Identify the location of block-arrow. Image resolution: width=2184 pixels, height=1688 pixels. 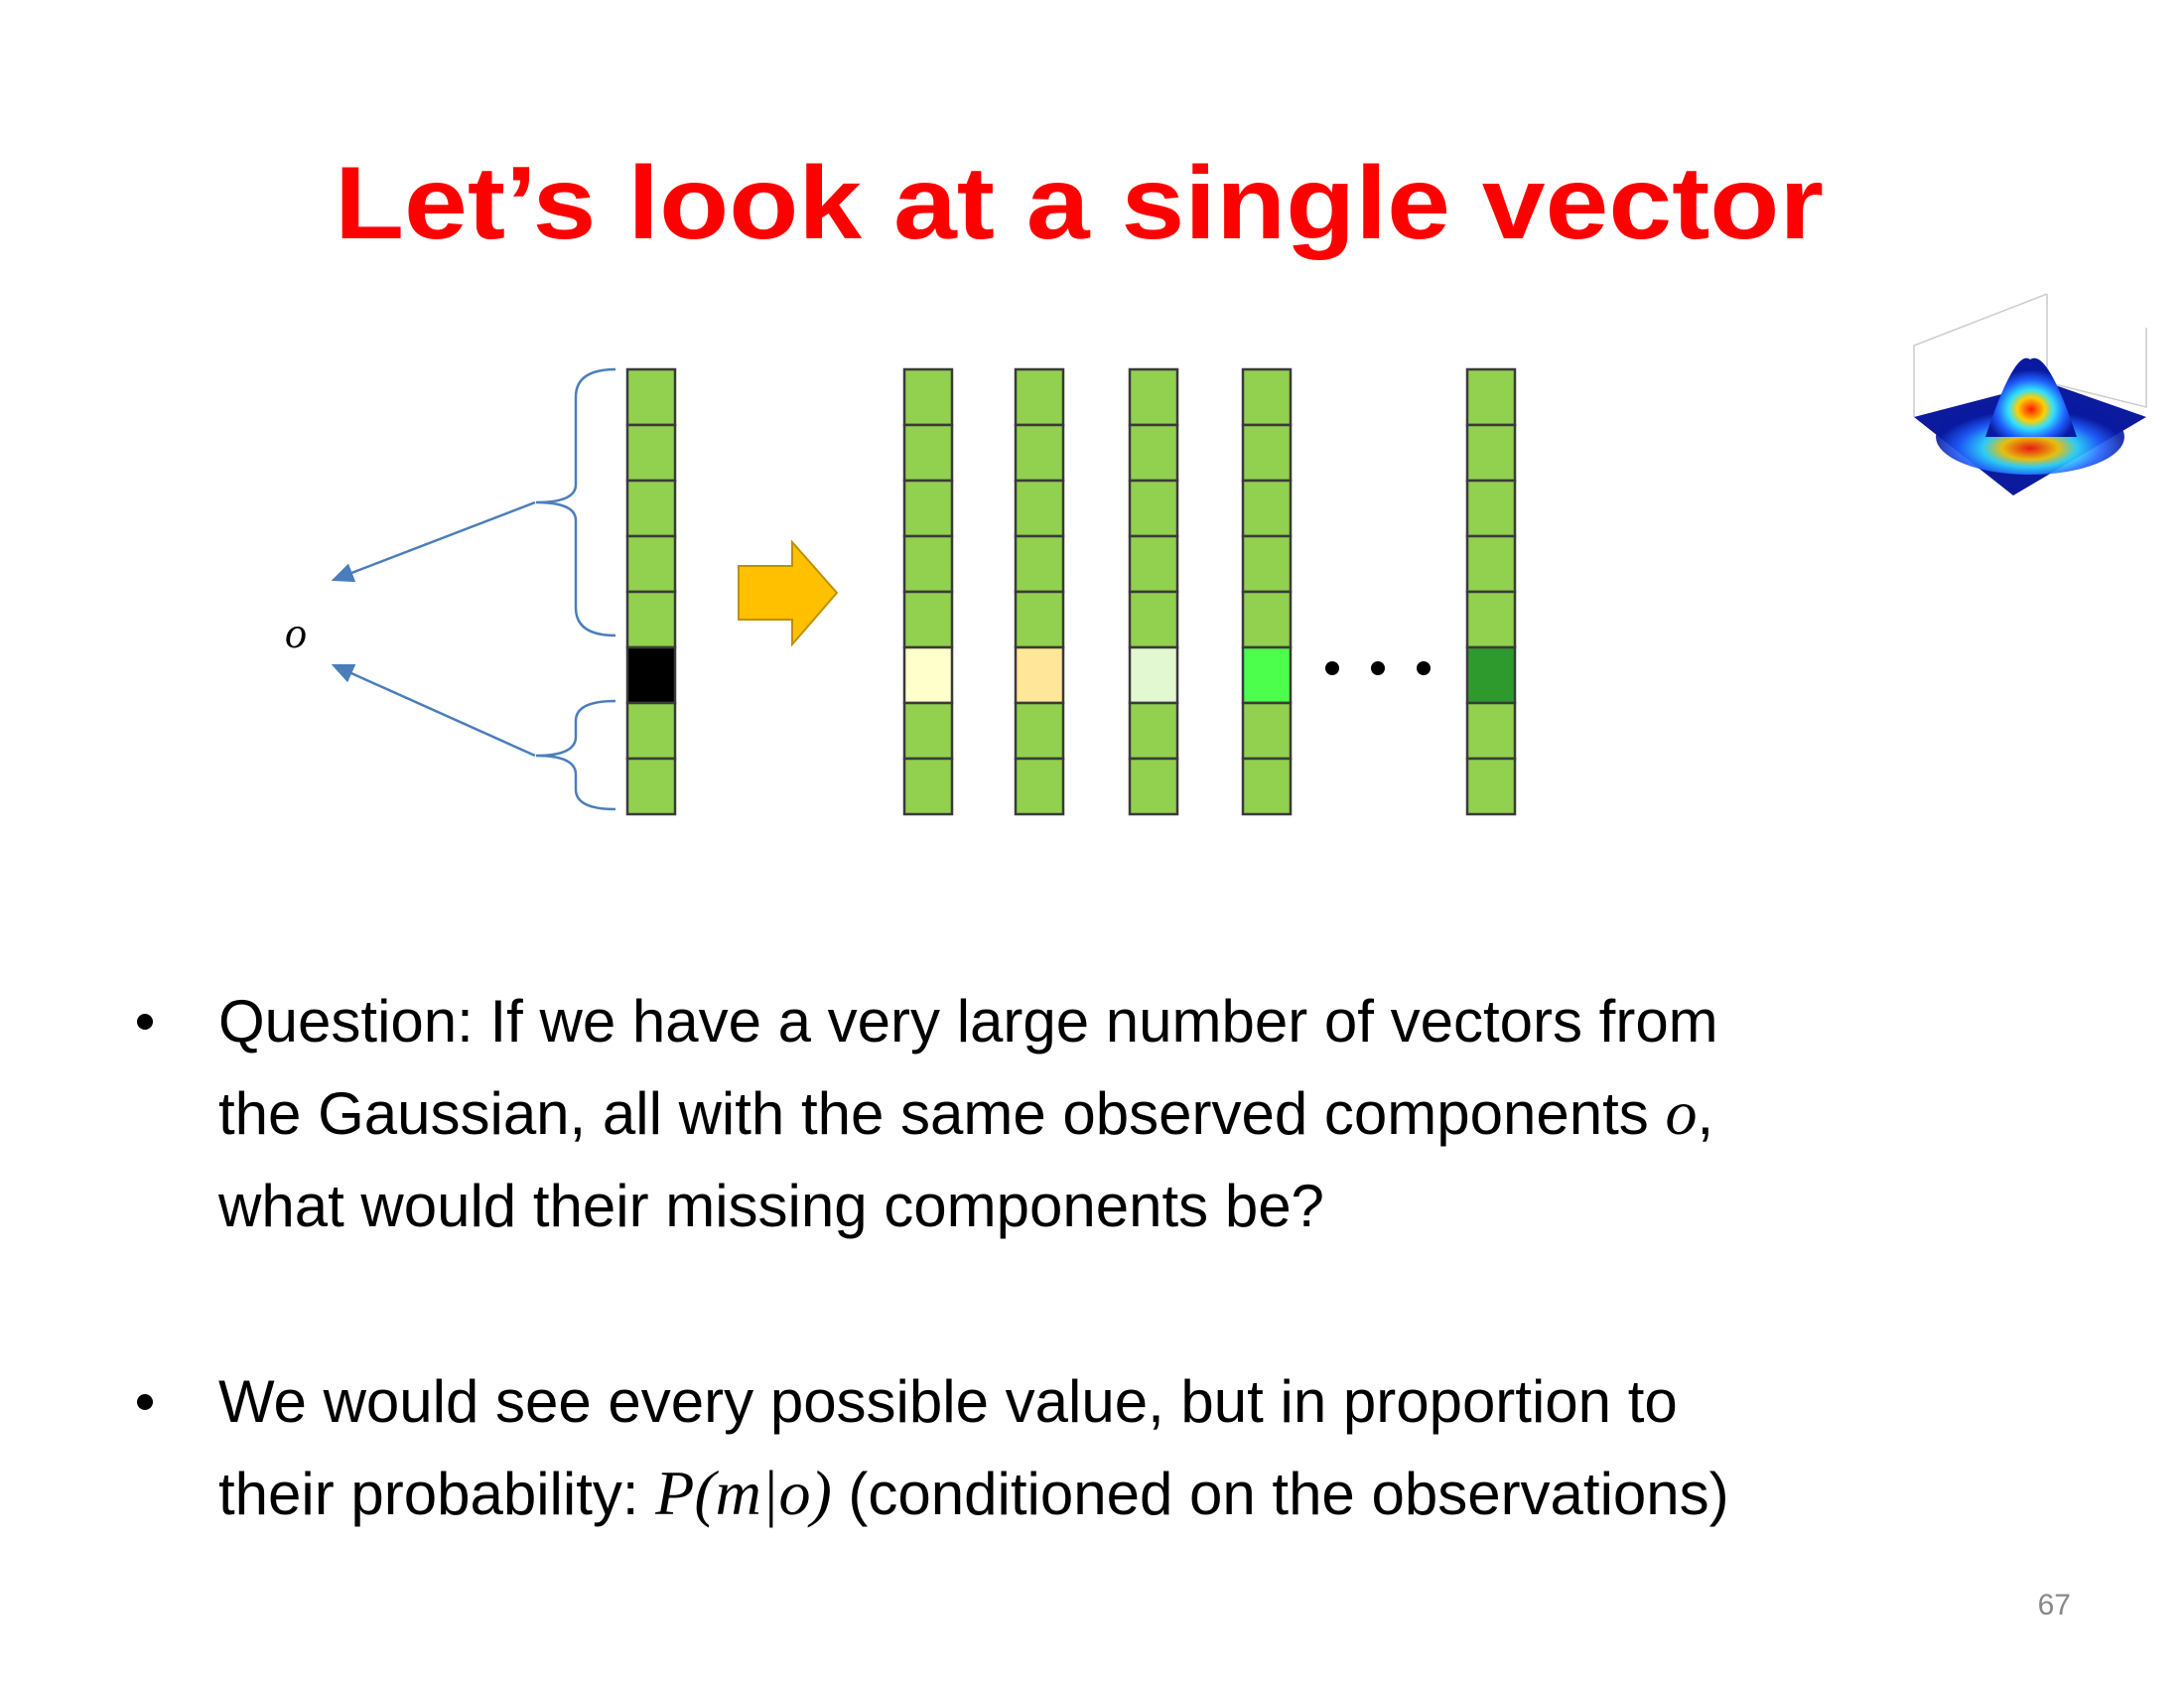
(788, 593).